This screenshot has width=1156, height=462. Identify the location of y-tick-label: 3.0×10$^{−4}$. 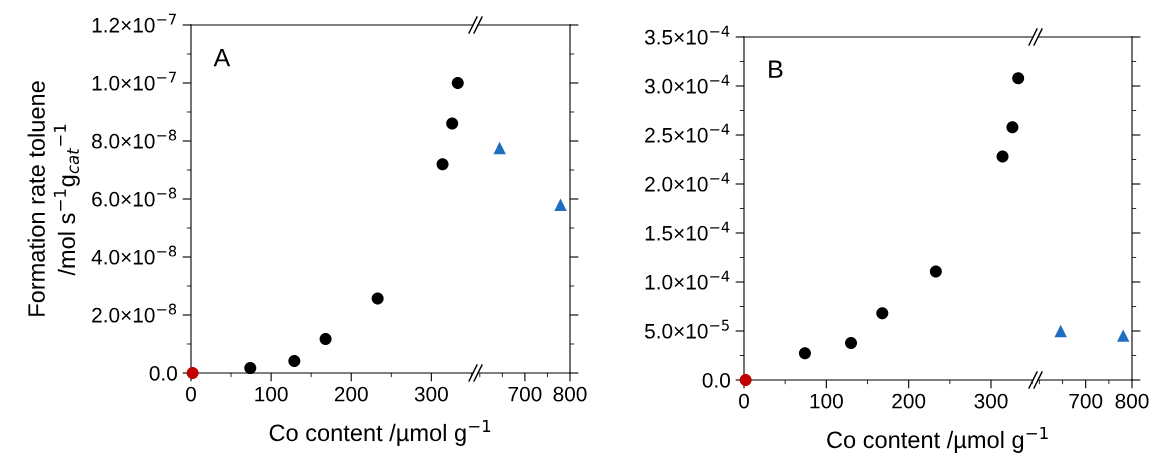
(687, 84).